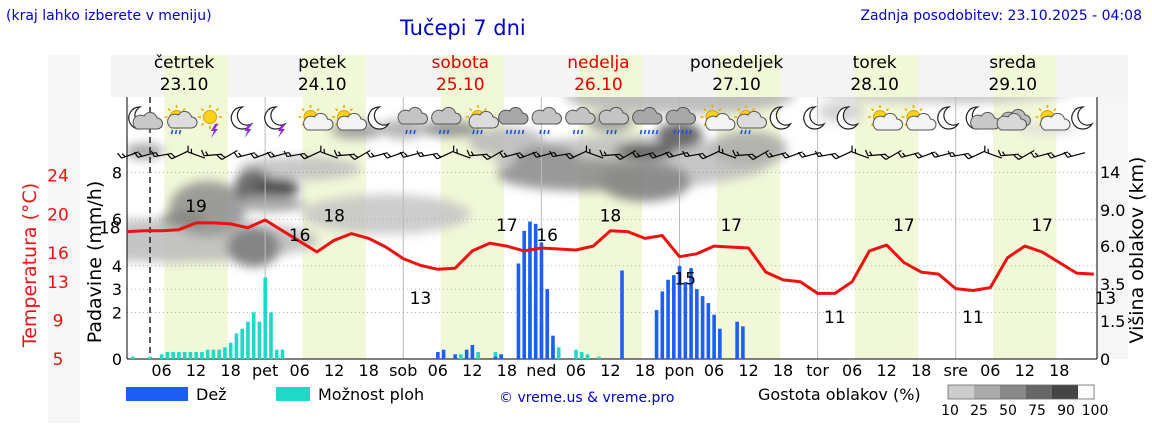 Image resolution: width=1152 pixels, height=443 pixels. I want to click on cloud-axis-label: Višina oblakov (km), so click(1137, 250).